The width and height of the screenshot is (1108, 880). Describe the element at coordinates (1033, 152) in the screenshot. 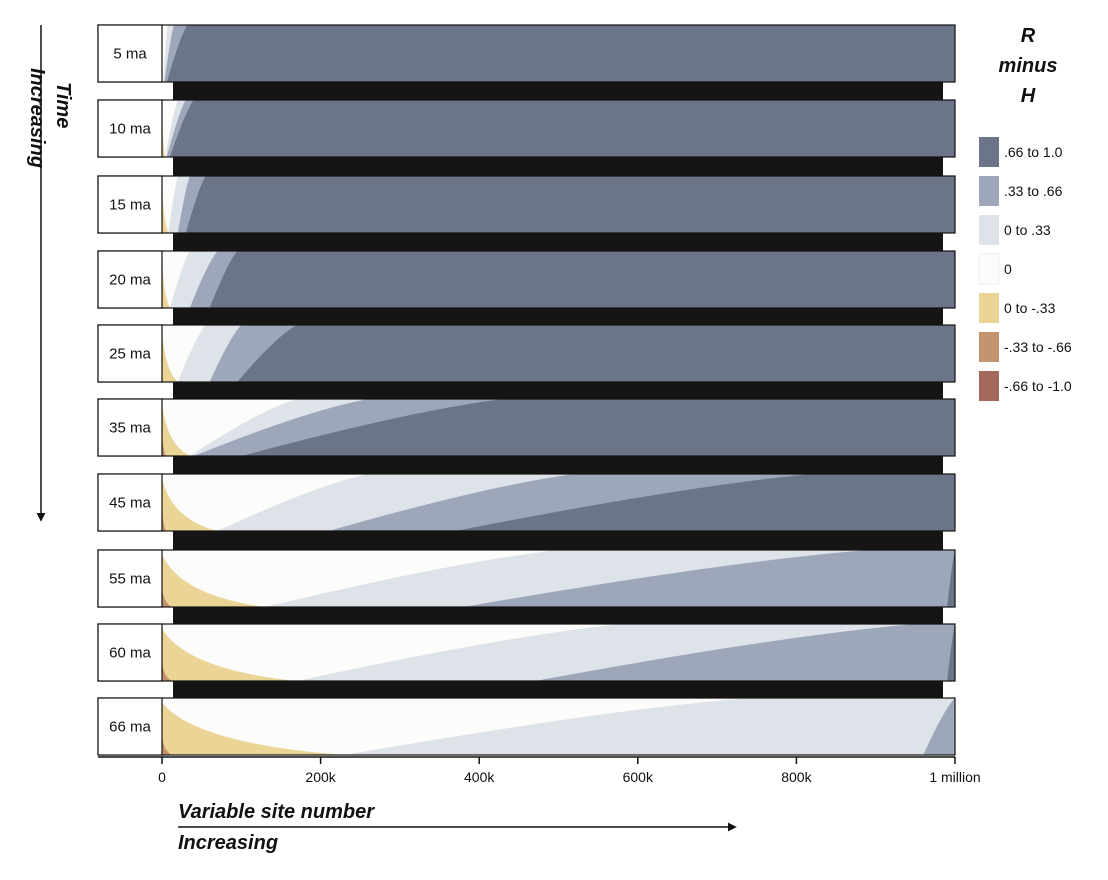

I see `legend-label: .66 to 1.0` at that location.